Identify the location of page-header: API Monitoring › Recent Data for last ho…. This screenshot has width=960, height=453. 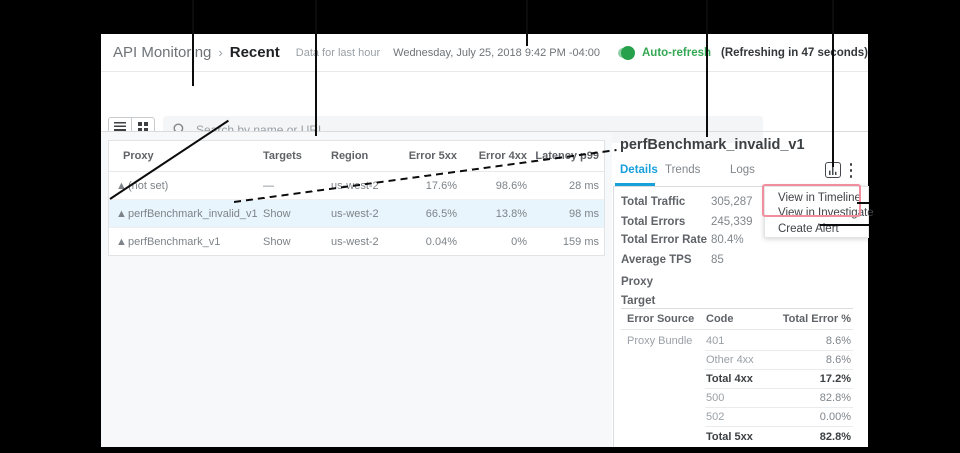
(484, 53).